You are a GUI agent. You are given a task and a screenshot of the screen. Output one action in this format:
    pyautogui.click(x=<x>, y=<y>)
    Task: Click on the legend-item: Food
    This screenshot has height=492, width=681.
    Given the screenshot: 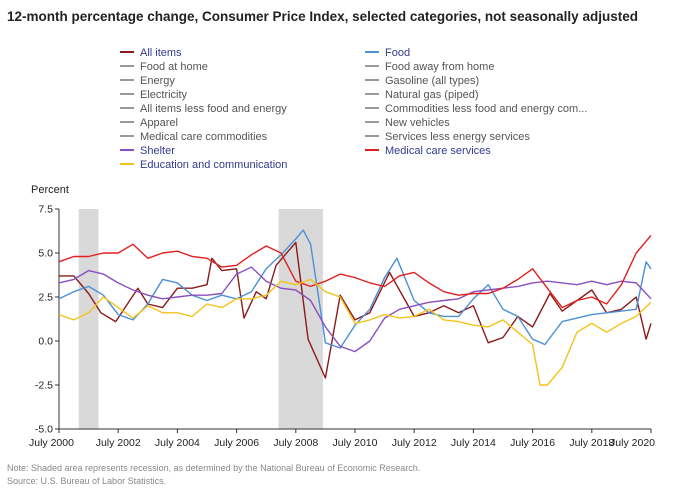 What is the action you would take?
    pyautogui.click(x=387, y=53)
    